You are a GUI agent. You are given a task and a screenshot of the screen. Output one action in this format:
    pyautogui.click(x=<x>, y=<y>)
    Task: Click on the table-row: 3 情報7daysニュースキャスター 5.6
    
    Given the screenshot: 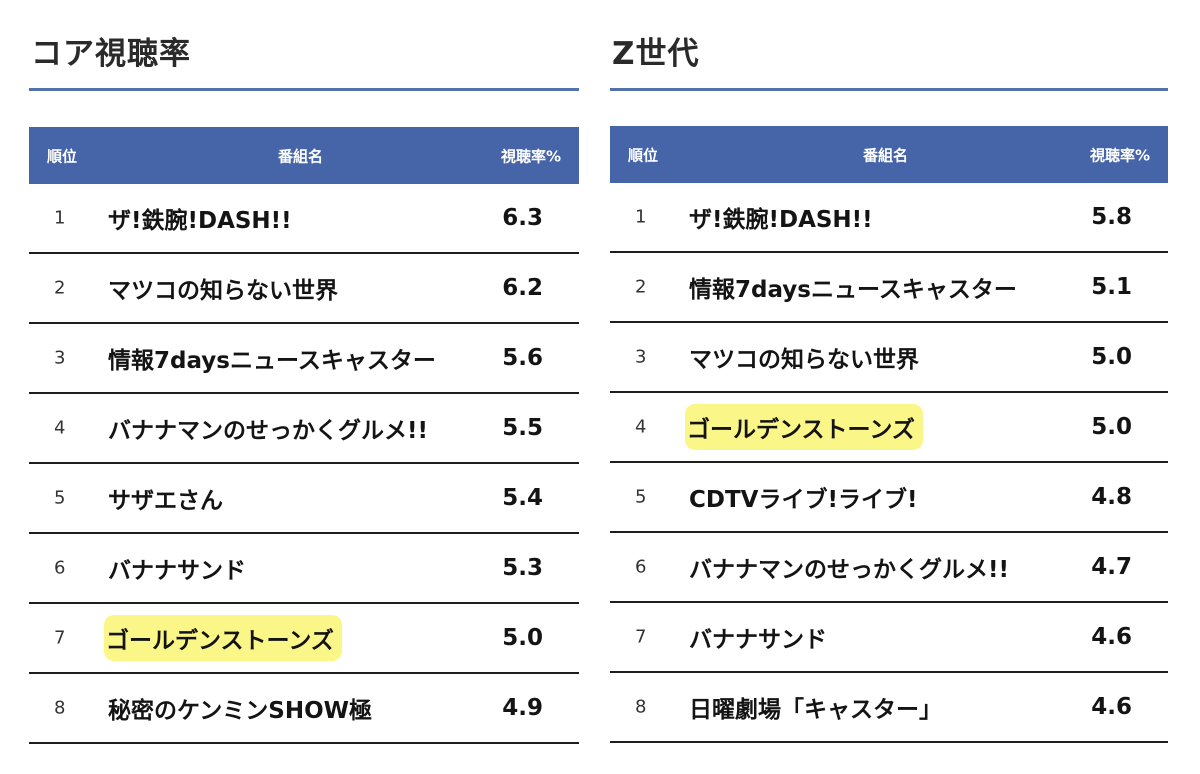 What is the action you would take?
    pyautogui.click(x=304, y=359)
    